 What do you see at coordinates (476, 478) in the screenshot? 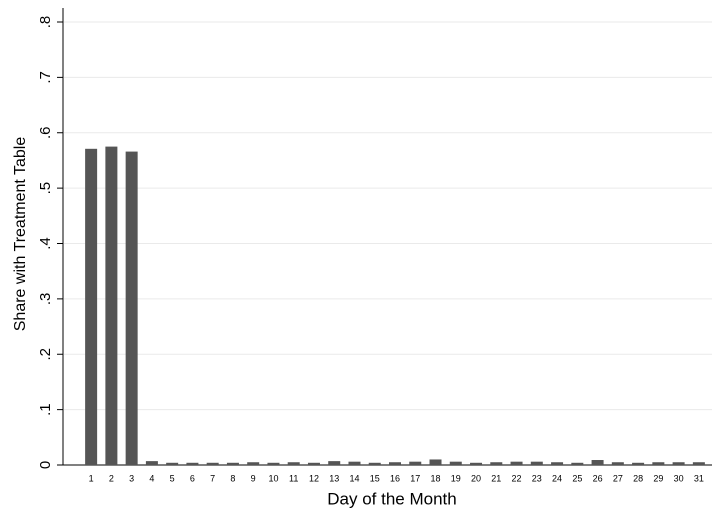
I see `x-tick-label: 20` at bounding box center [476, 478].